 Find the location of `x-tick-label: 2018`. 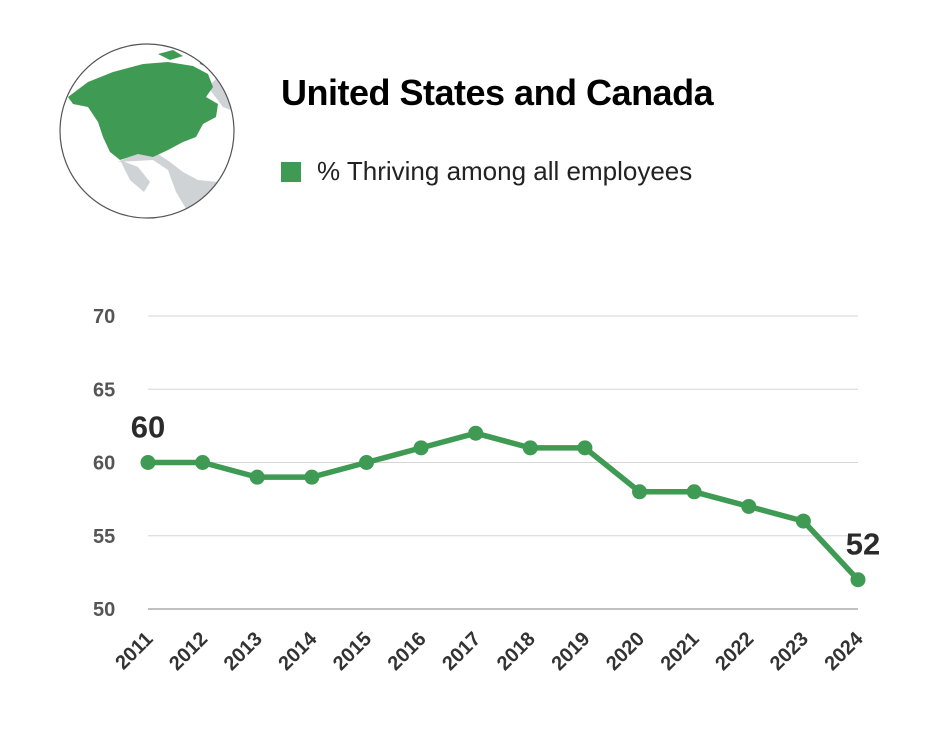

x-tick-label: 2018 is located at coordinates (516, 651).